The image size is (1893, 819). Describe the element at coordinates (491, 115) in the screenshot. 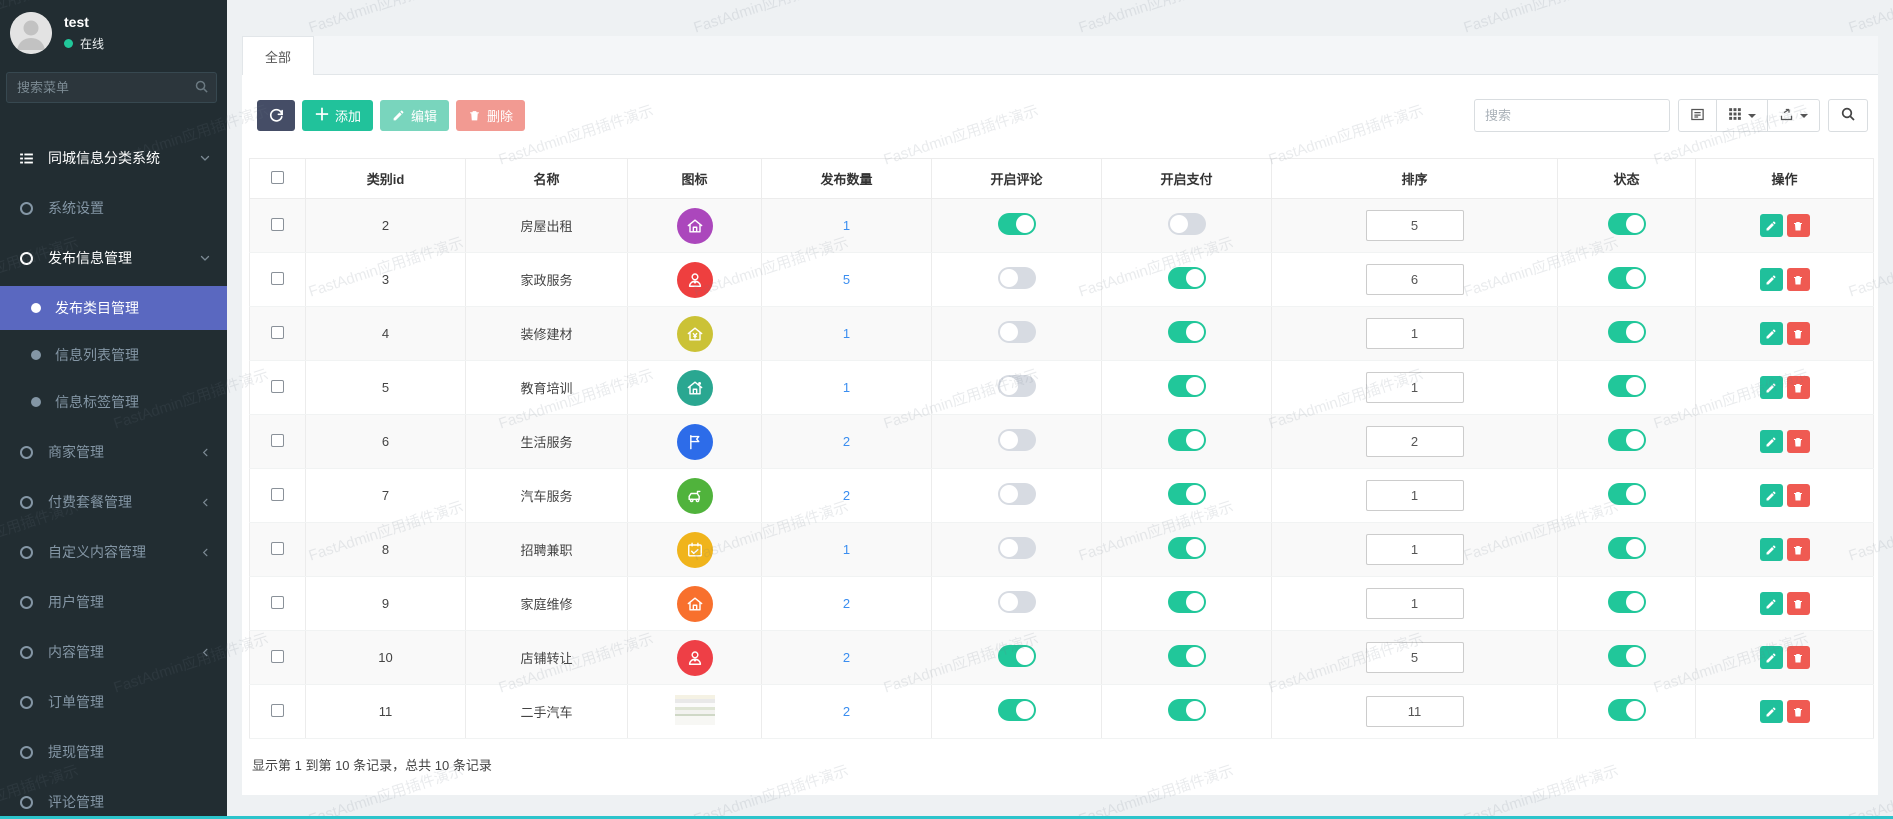

I see `delete-button: 删除` at that location.